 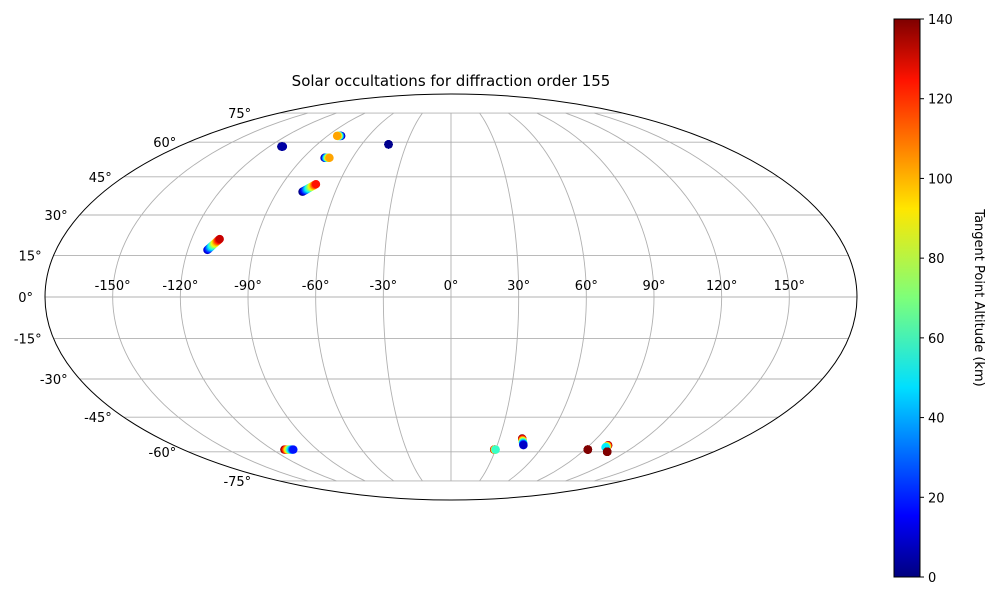 What do you see at coordinates (936, 419) in the screenshot?
I see `colorbar-tick-label: 40` at bounding box center [936, 419].